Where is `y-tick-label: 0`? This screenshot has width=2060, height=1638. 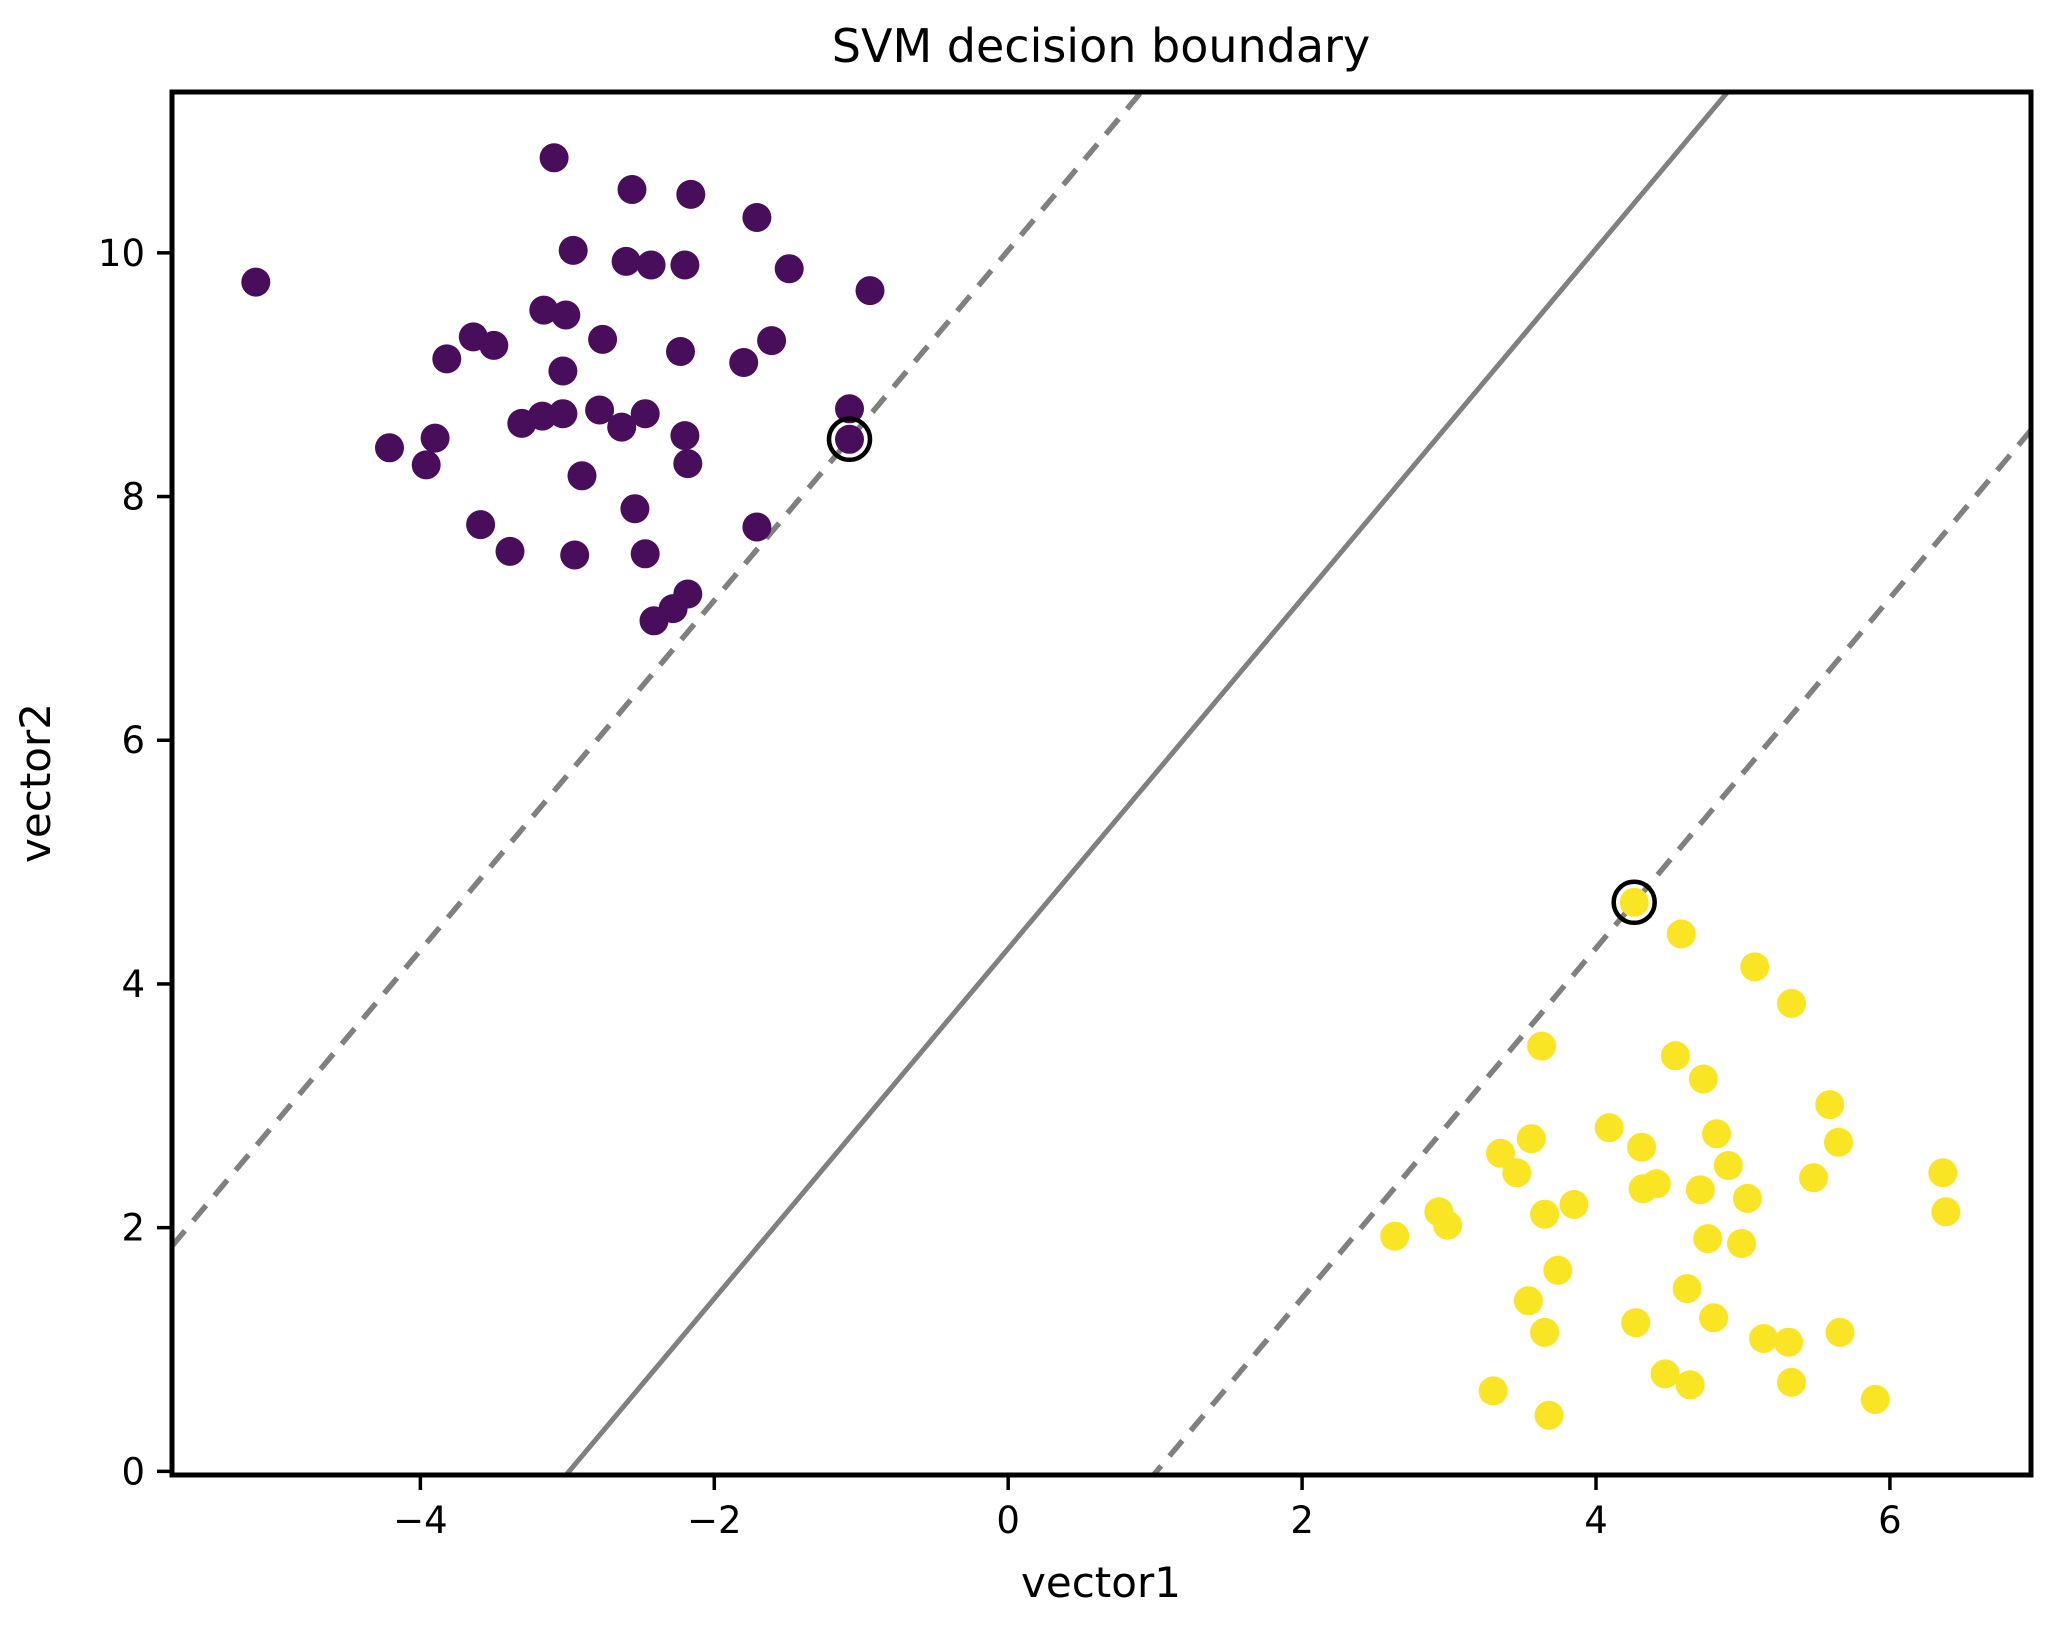 y-tick-label: 0 is located at coordinates (133, 1471).